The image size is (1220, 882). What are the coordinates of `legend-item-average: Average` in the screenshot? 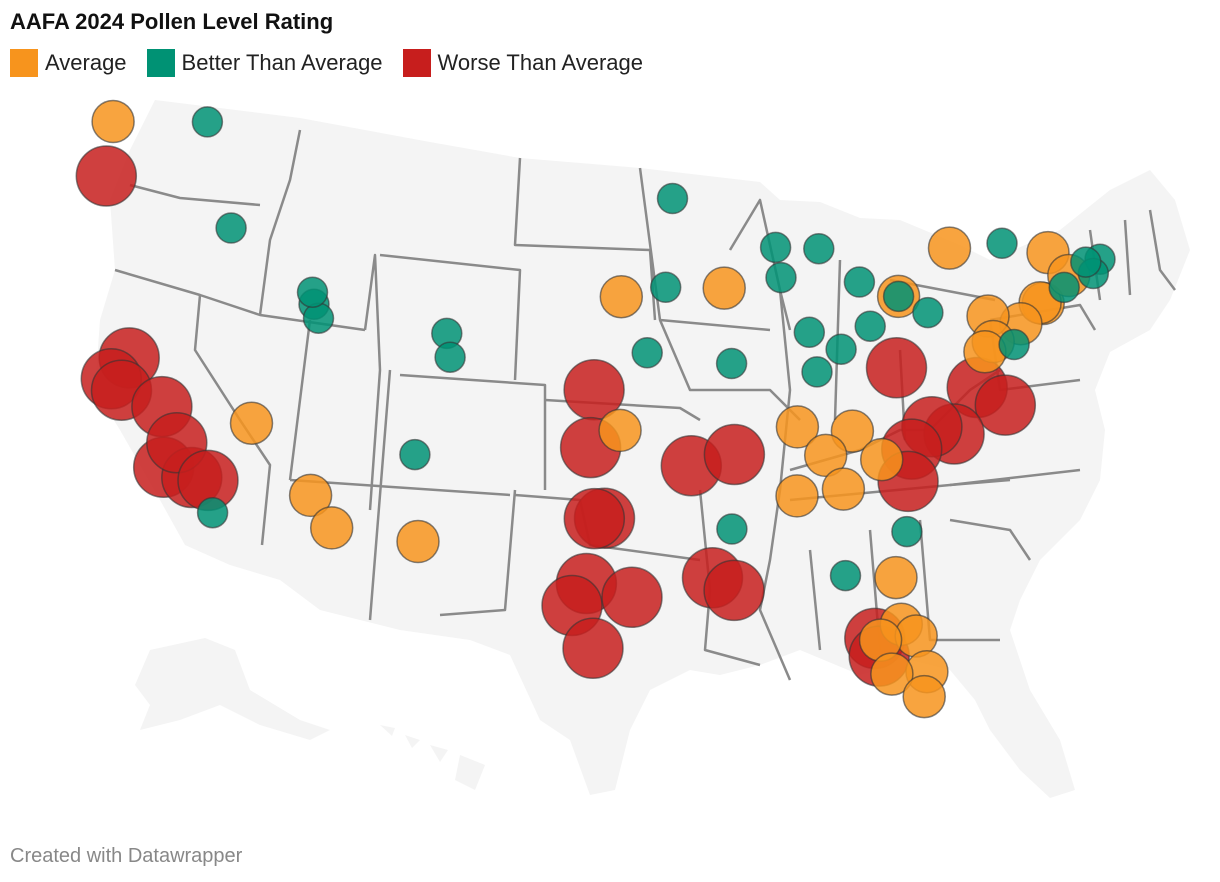 It's located at (68, 63).